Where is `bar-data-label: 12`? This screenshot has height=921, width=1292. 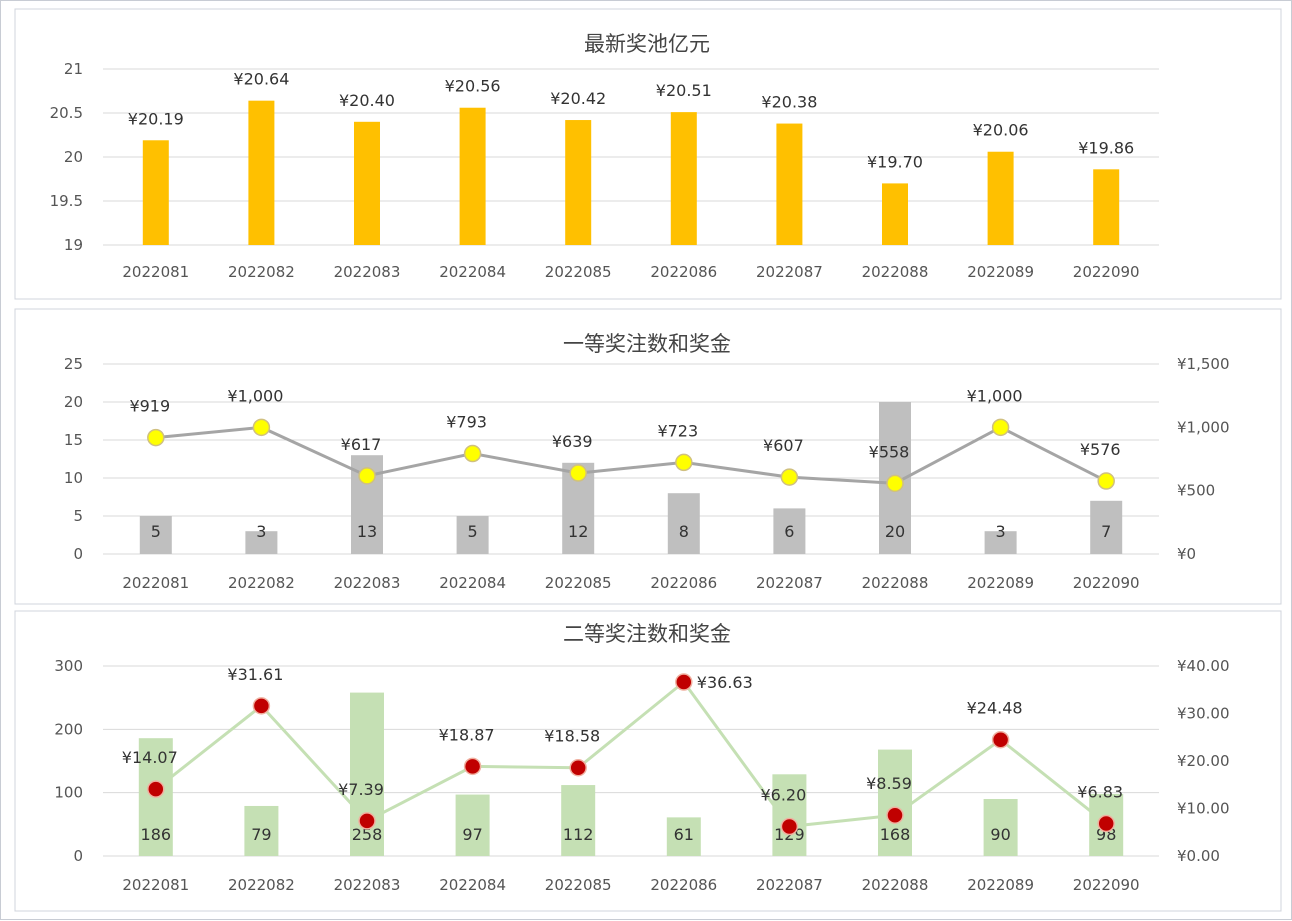 bar-data-label: 12 is located at coordinates (578, 531).